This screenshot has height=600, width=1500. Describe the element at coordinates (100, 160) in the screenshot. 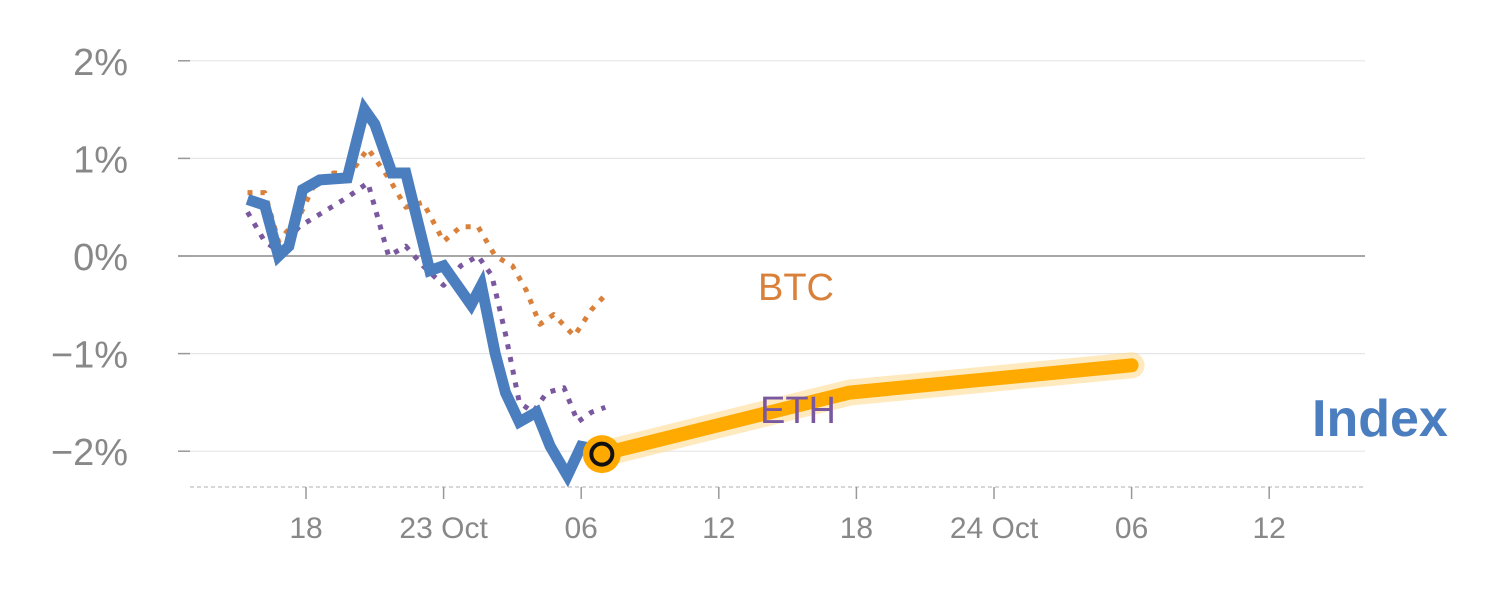

I see `y-tick-label: 1%` at that location.